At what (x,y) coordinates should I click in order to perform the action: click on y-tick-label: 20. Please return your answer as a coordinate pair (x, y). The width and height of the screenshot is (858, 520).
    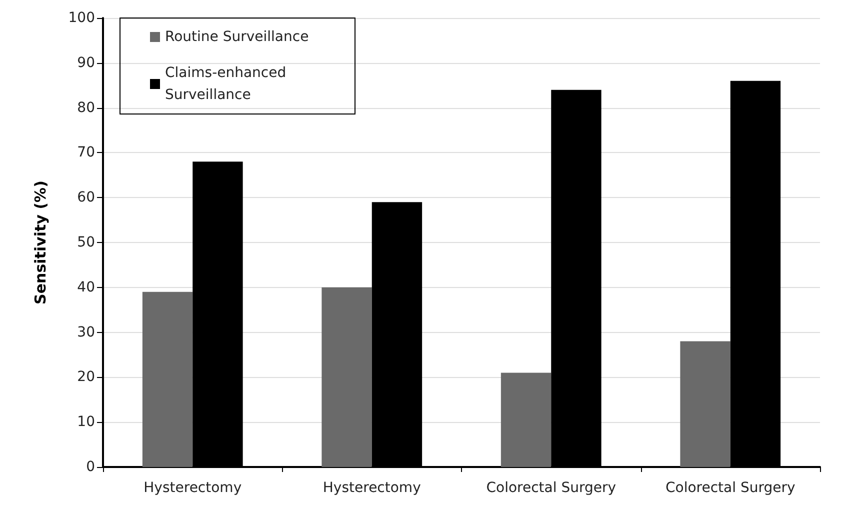
    Looking at the image, I should click on (86, 377).